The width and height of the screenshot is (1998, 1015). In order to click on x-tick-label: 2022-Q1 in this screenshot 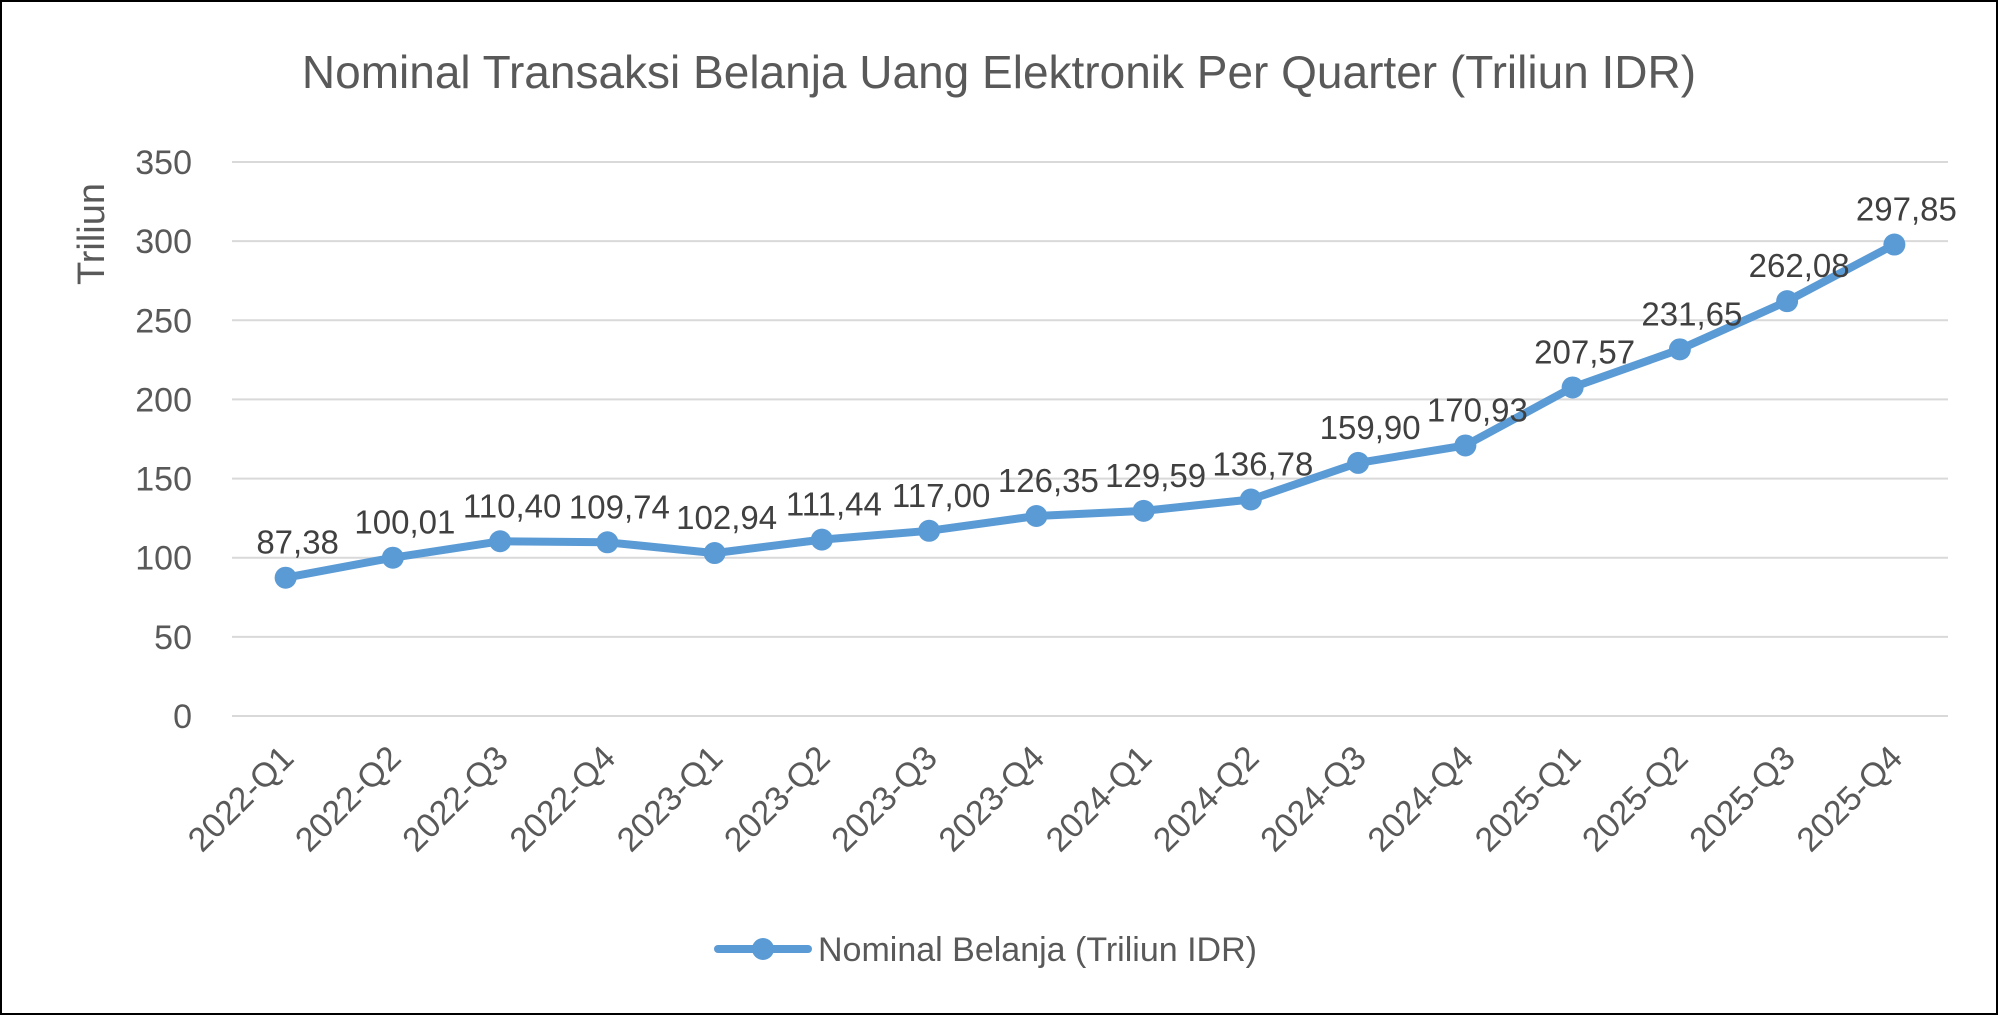, I will do `click(241, 799)`.